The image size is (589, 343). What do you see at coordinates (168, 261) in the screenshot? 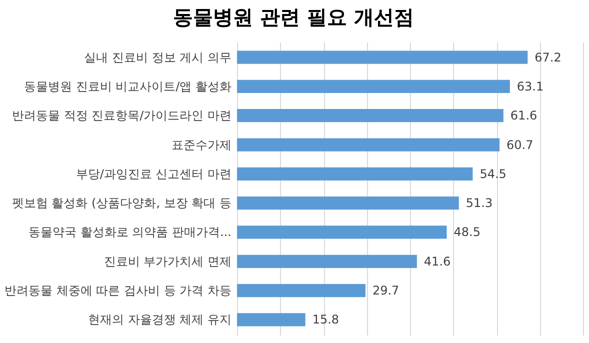
I see `y-tick-label: 진료비 부가가치세 면제` at bounding box center [168, 261].